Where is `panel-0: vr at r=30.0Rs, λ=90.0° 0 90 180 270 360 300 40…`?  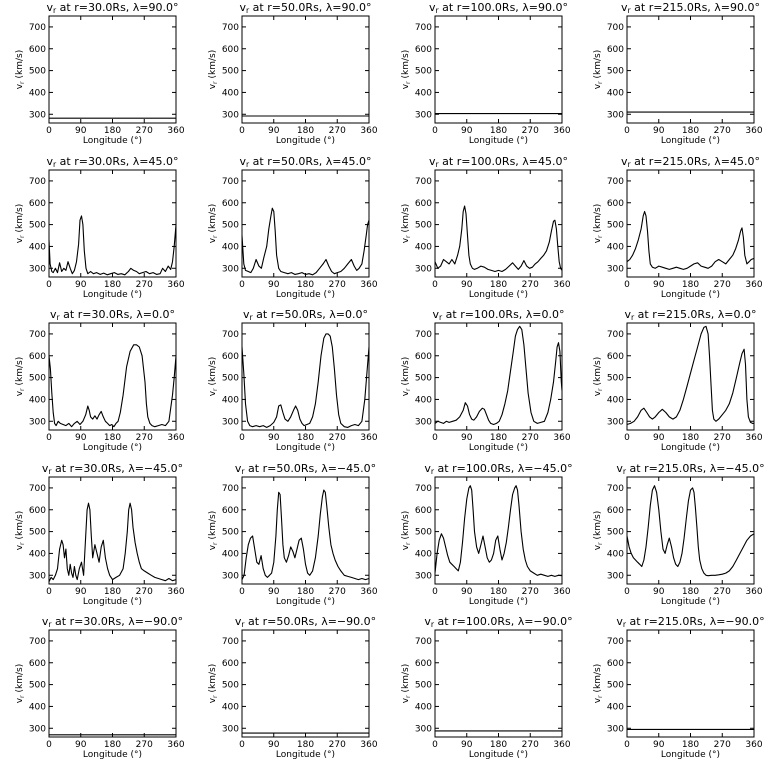 panel-0: vr at r=30.0Rs, λ=90.0° 0 90 180 270 360 300 40… is located at coordinates (100, 73).